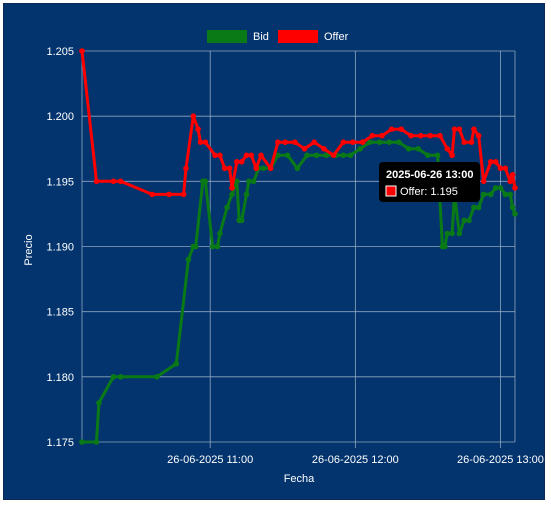 This screenshot has height=505, width=551. What do you see at coordinates (227, 36) in the screenshot?
I see `legend-swatch-bid` at bounding box center [227, 36].